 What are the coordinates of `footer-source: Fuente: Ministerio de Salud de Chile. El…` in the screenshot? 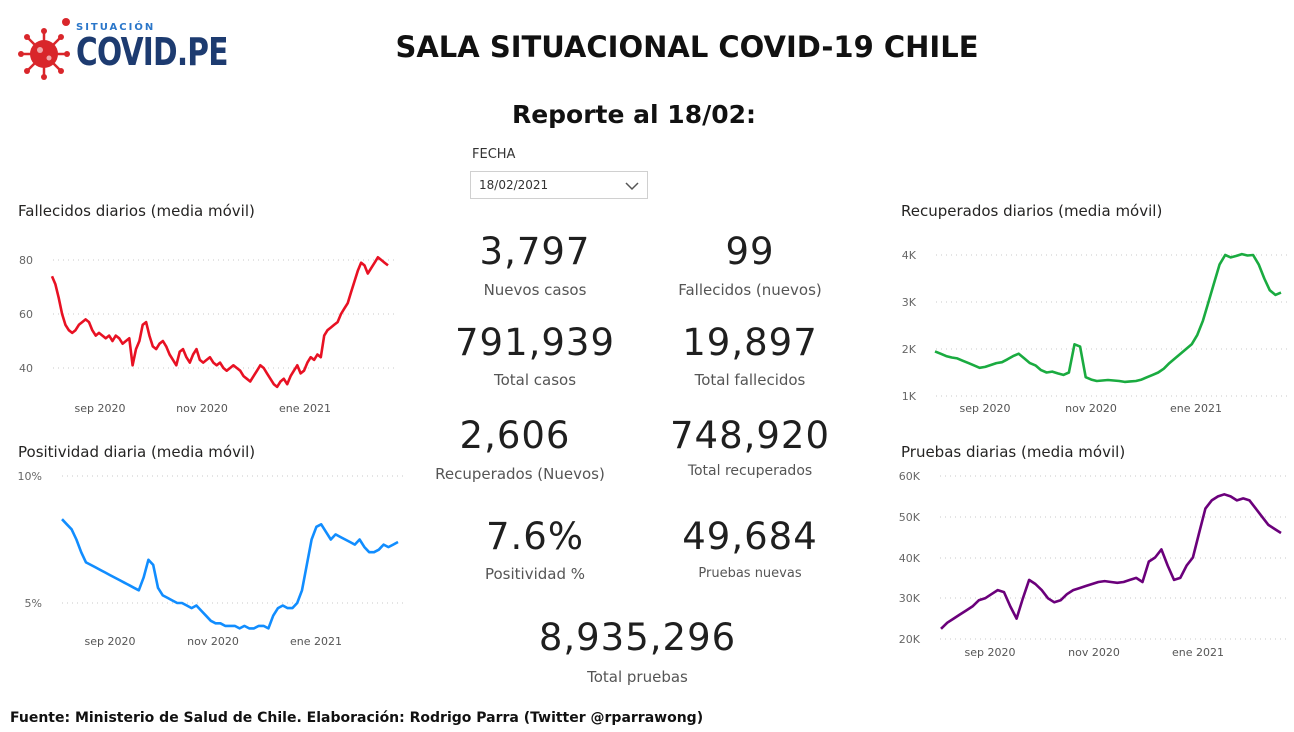 It's located at (357, 718).